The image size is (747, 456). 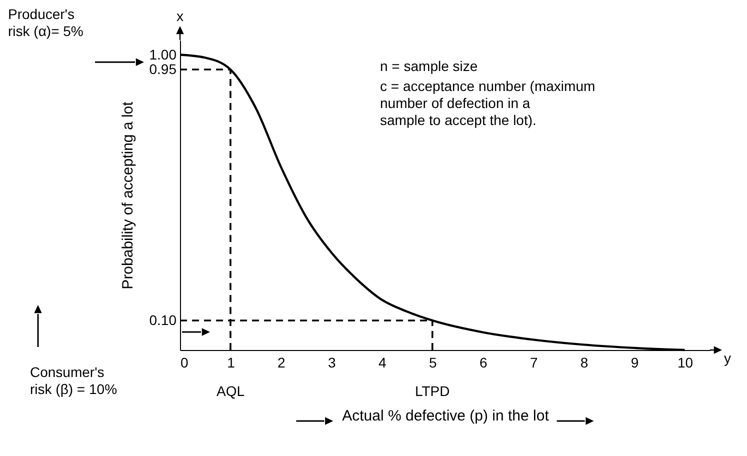 I want to click on x-tick-label: 3, so click(x=332, y=362).